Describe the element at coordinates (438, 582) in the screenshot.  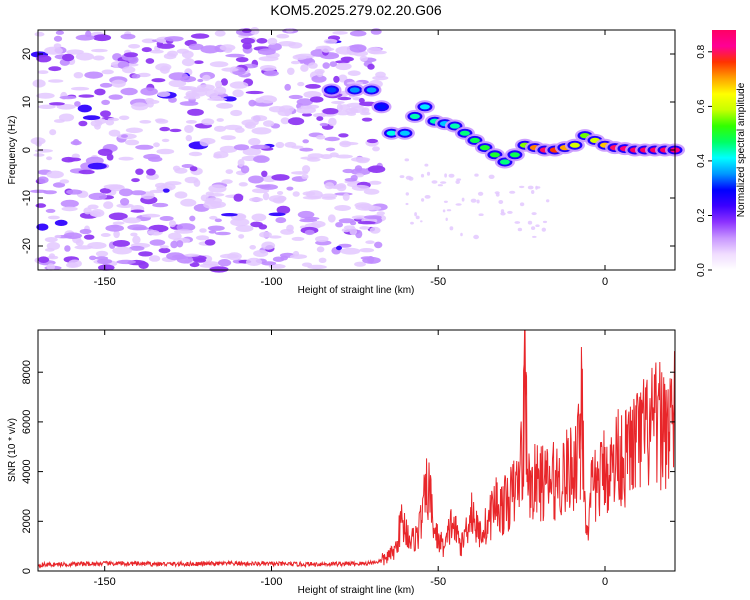
I see `x-tick-label: -50` at that location.